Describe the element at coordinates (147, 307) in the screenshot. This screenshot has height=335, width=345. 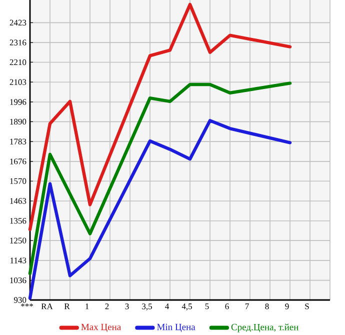
I see `x-tick-label: 3,5` at that location.